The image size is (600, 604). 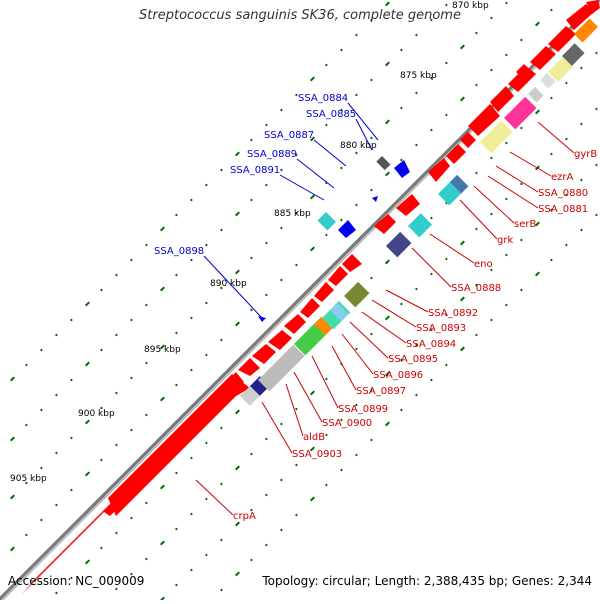 I want to click on feature-red-a3, so click(x=264, y=354).